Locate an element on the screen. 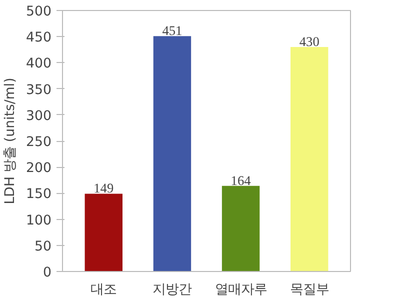  y-tick-label: 150 is located at coordinates (39, 194).